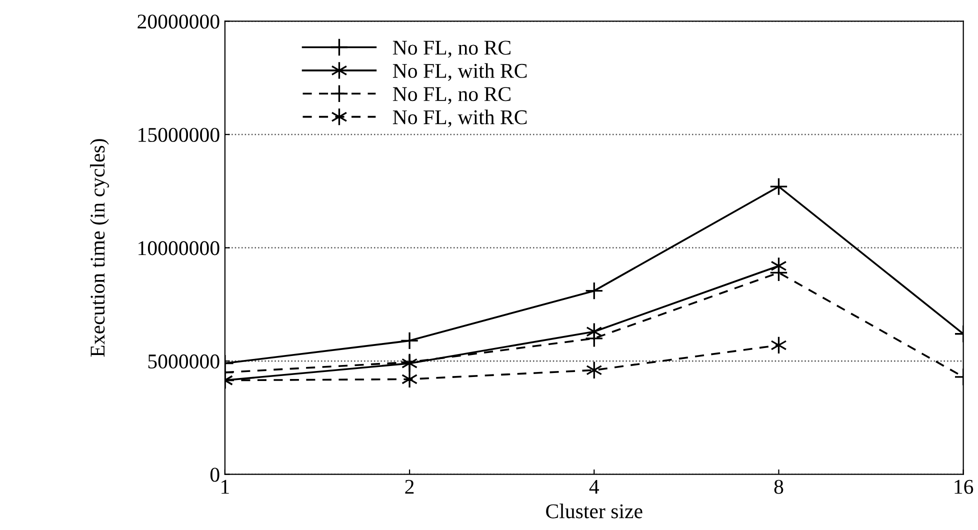 The height and width of the screenshot is (530, 978). What do you see at coordinates (225, 487) in the screenshot?
I see `x-tick-label: 1` at bounding box center [225, 487].